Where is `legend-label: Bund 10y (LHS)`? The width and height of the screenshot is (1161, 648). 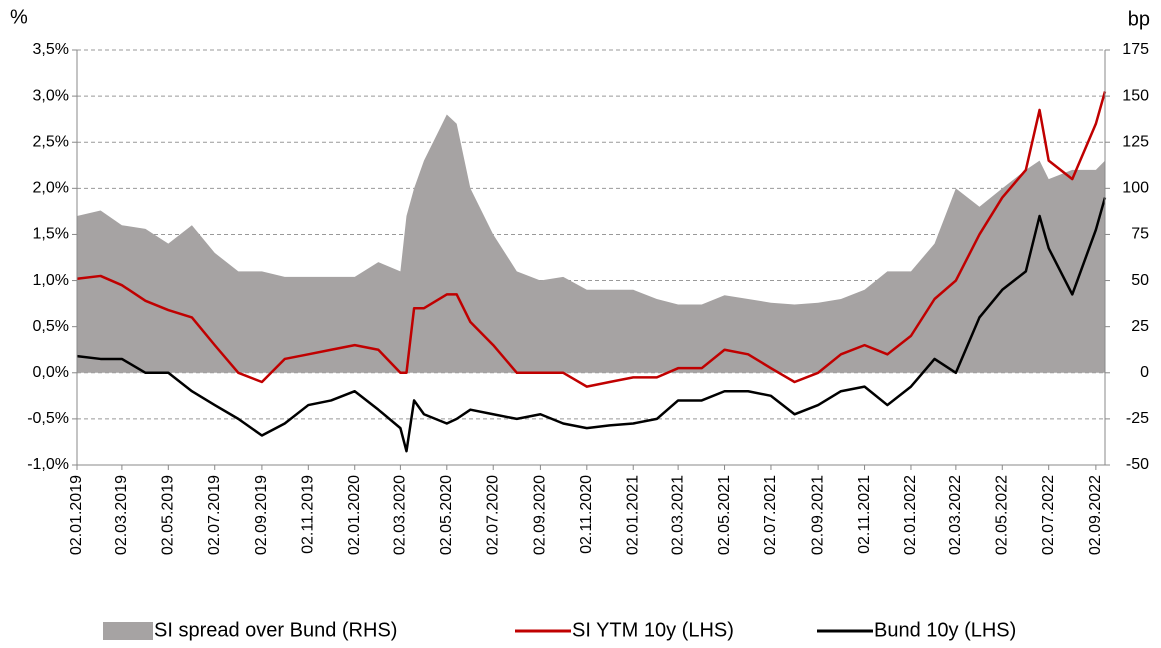
legend-label: Bund 10y (LHS) is located at coordinates (945, 630).